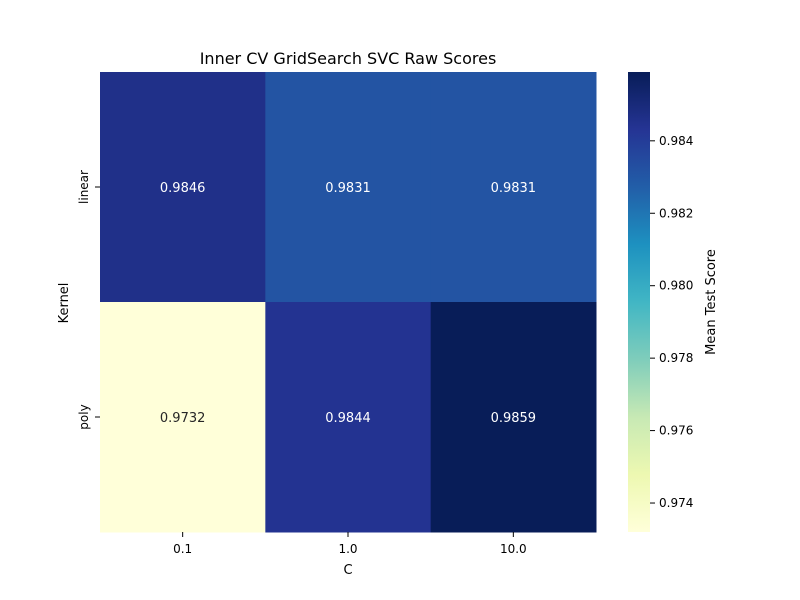 Image resolution: width=800 pixels, height=600 pixels. I want to click on colorbar-tick-label: 0.978, so click(676, 358).